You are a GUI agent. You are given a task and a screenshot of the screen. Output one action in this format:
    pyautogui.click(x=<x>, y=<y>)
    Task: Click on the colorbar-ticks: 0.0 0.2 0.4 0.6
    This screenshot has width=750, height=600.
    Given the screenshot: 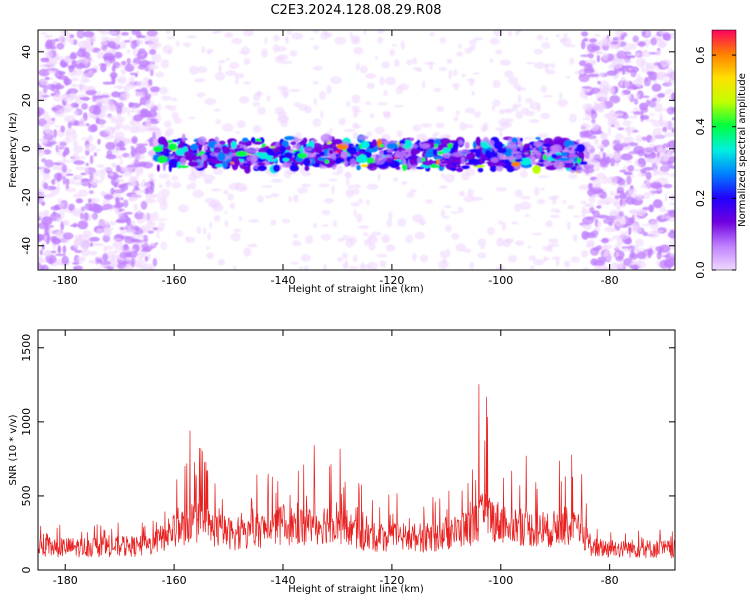 What is the action you would take?
    pyautogui.click(x=715, y=162)
    